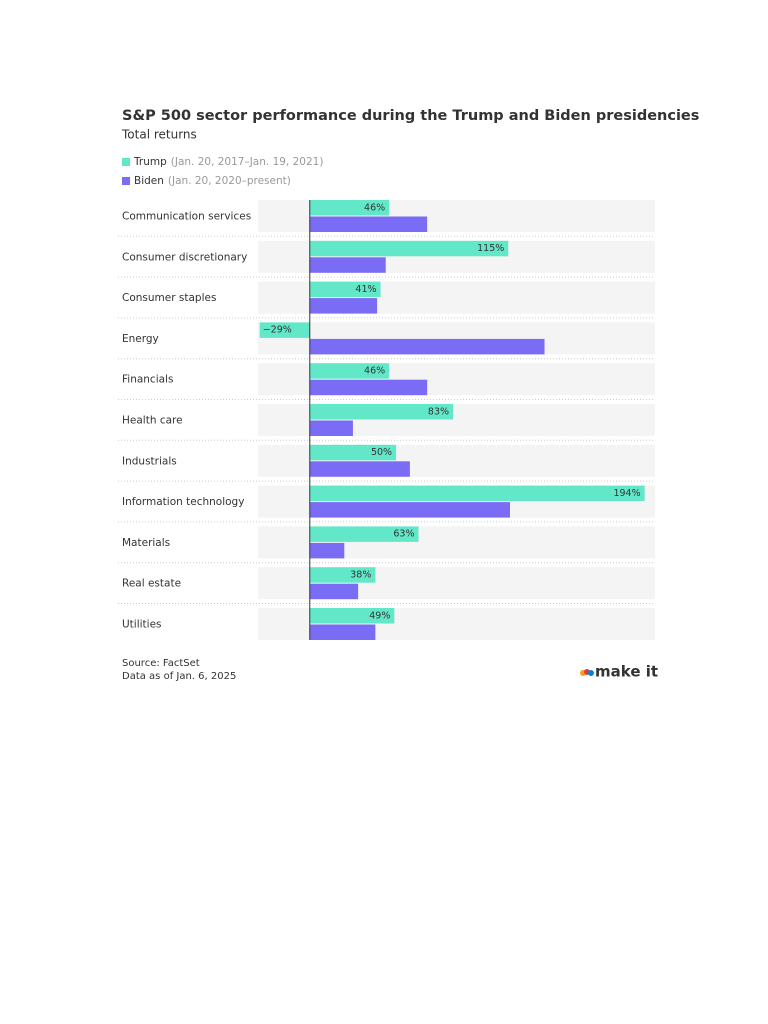 This screenshot has height=1024, width=768. What do you see at coordinates (184, 257) in the screenshot?
I see `category-label: Consumer discretionary` at bounding box center [184, 257].